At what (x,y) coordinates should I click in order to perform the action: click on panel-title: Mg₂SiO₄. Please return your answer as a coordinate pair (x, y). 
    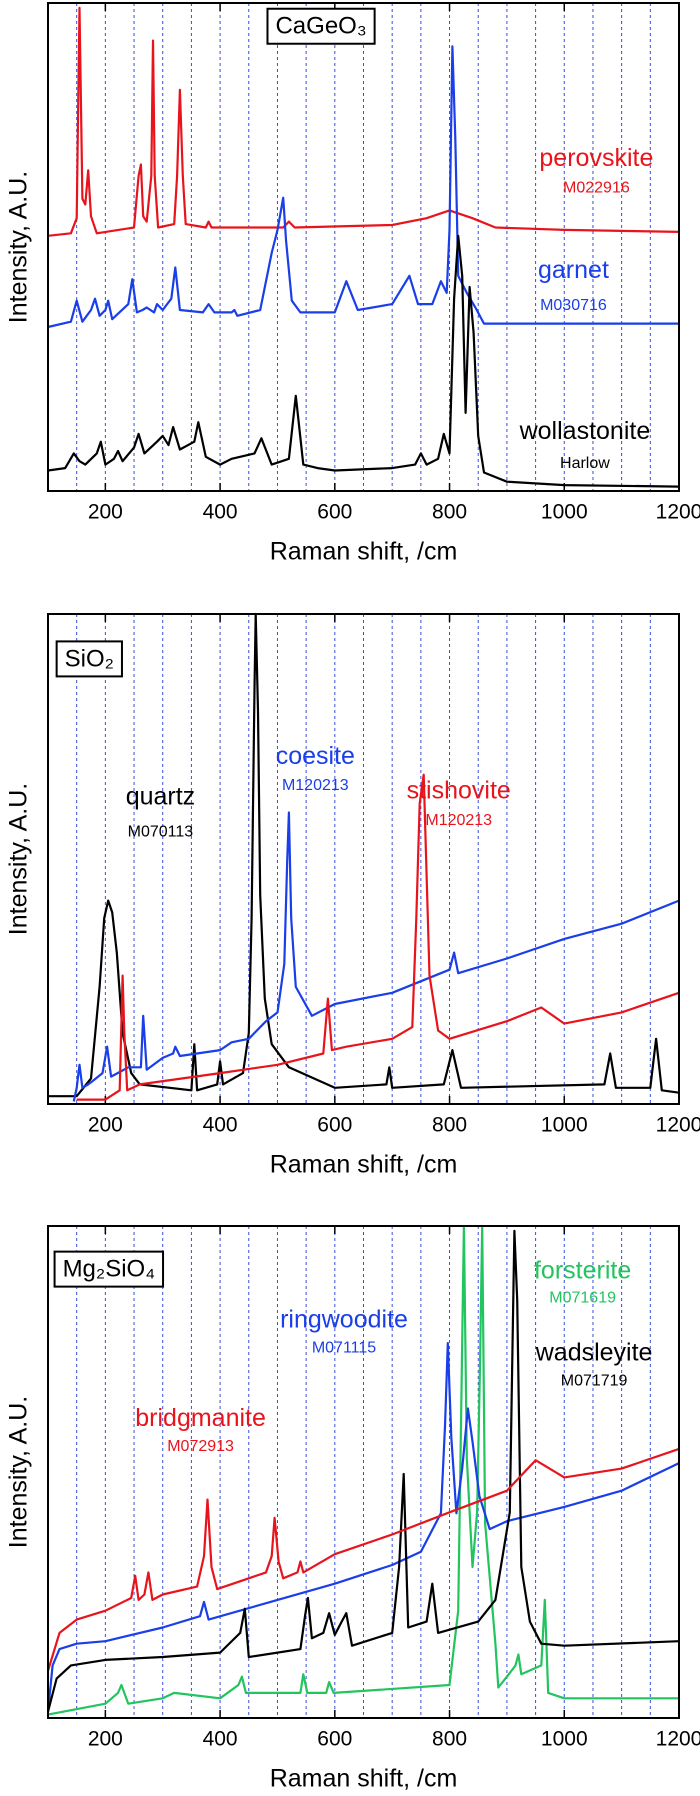
    Looking at the image, I should click on (109, 1269).